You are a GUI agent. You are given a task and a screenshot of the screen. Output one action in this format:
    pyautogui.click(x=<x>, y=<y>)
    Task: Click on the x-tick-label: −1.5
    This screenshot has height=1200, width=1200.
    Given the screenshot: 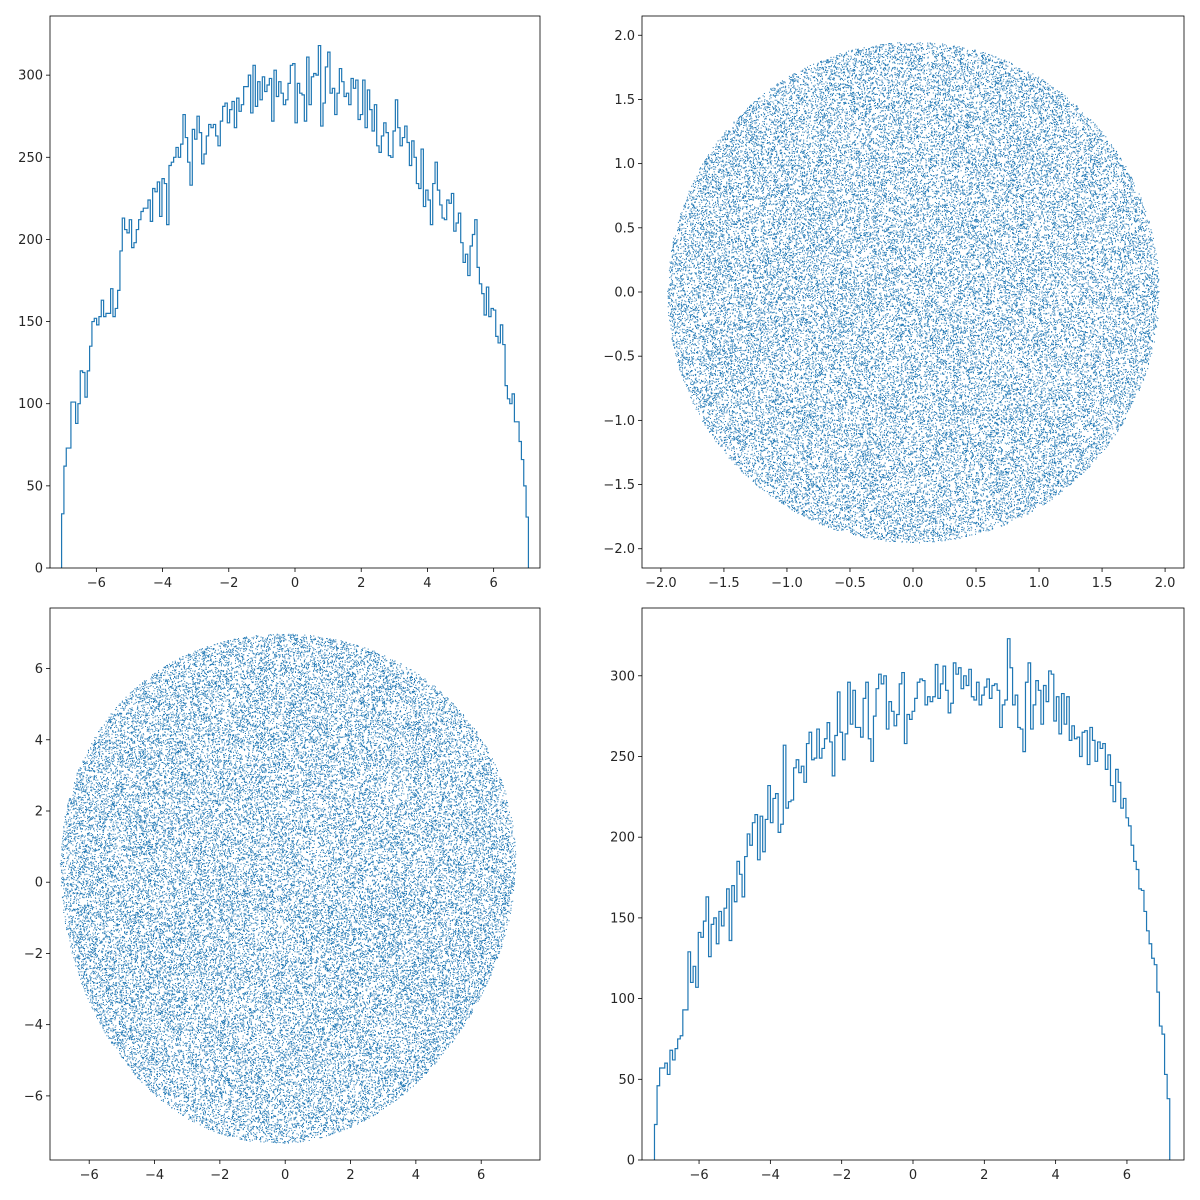 What is the action you would take?
    pyautogui.click(x=724, y=583)
    